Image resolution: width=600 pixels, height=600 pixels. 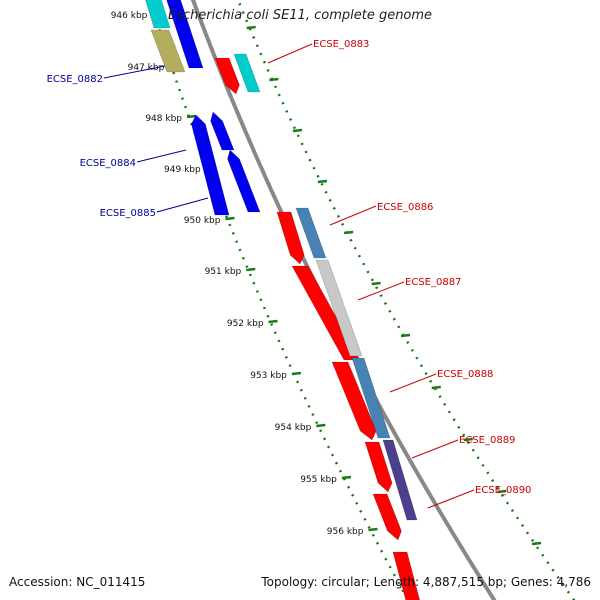 What do you see at coordinates (182, 170) in the screenshot?
I see `ruler-tick-label: 949 kbp` at bounding box center [182, 170].